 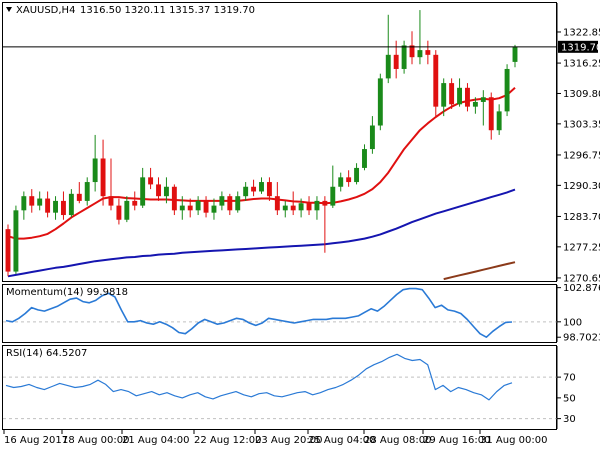 I want to click on rsi-line, so click(x=259, y=377).